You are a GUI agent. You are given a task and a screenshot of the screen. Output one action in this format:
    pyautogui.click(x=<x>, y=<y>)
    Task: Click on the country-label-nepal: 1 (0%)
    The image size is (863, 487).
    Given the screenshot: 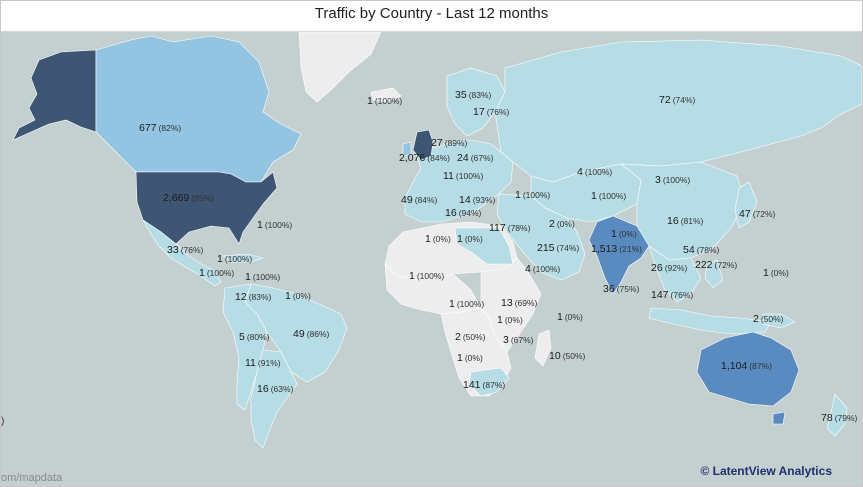 What is the action you would take?
    pyautogui.click(x=624, y=234)
    